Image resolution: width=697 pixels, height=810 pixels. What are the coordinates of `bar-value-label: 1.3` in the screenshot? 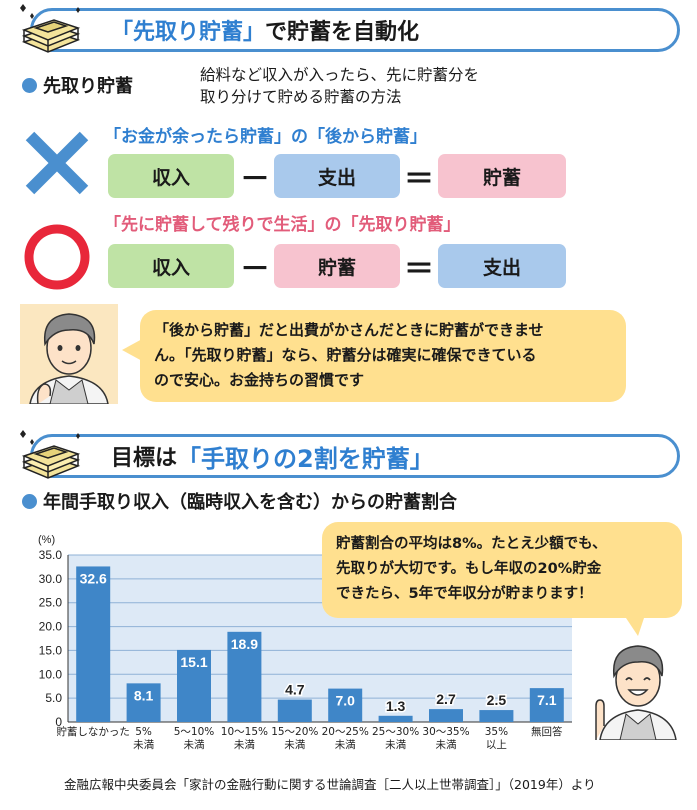 It's located at (396, 706).